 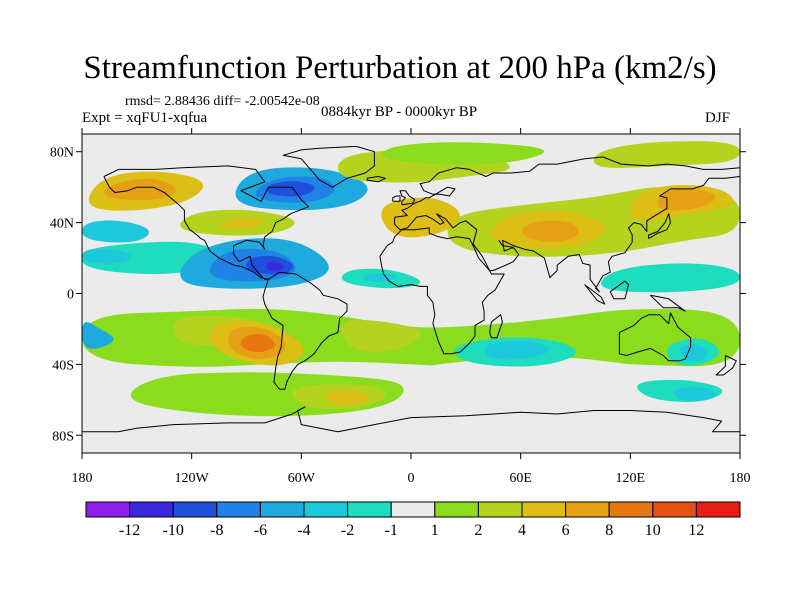 I want to click on x-tick-label: 60E, so click(x=520, y=478).